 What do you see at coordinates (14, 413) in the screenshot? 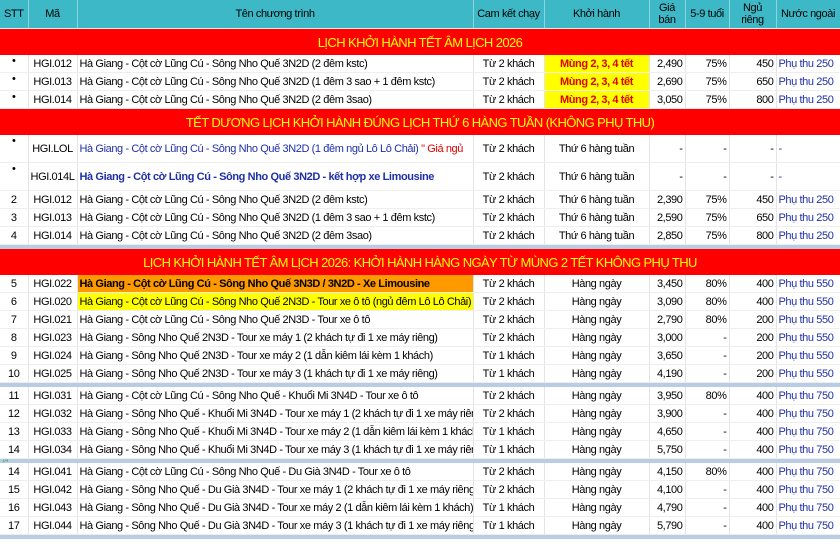
I see `stt-cell: 12` at bounding box center [14, 413].